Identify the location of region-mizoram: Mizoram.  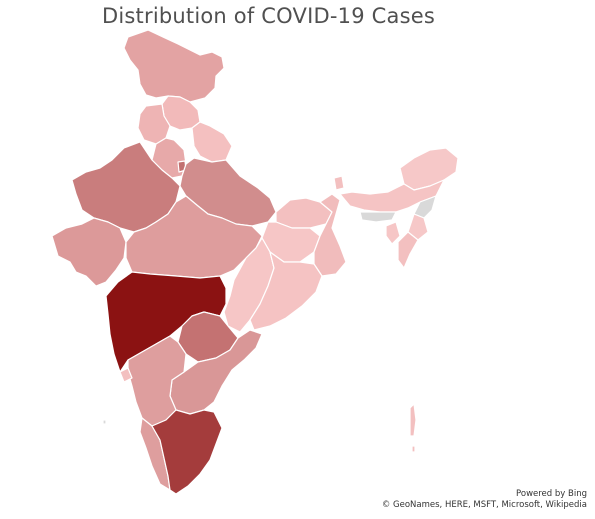
(408, 250).